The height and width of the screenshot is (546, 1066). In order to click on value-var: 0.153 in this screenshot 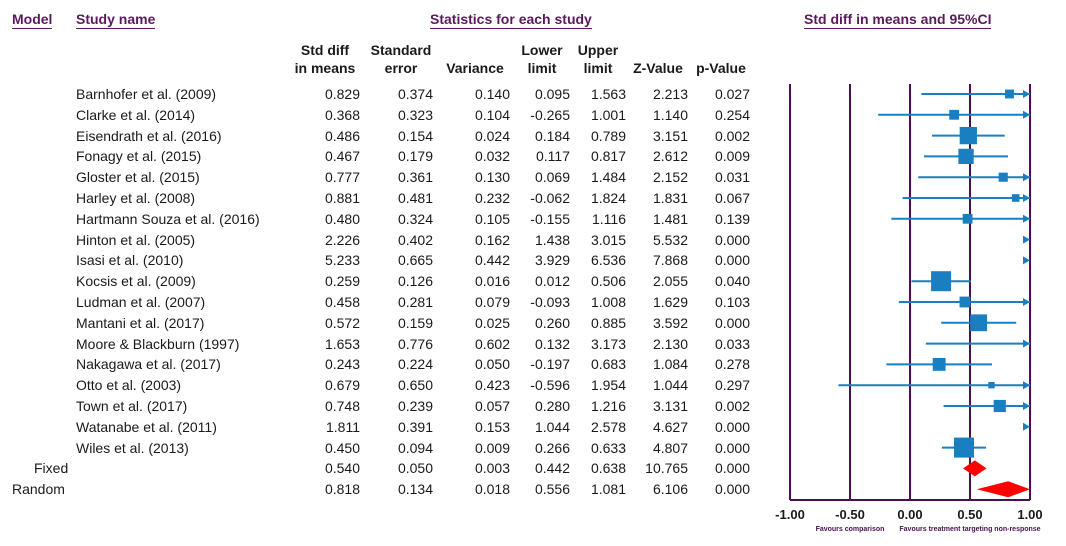, I will do `click(492, 426)`.